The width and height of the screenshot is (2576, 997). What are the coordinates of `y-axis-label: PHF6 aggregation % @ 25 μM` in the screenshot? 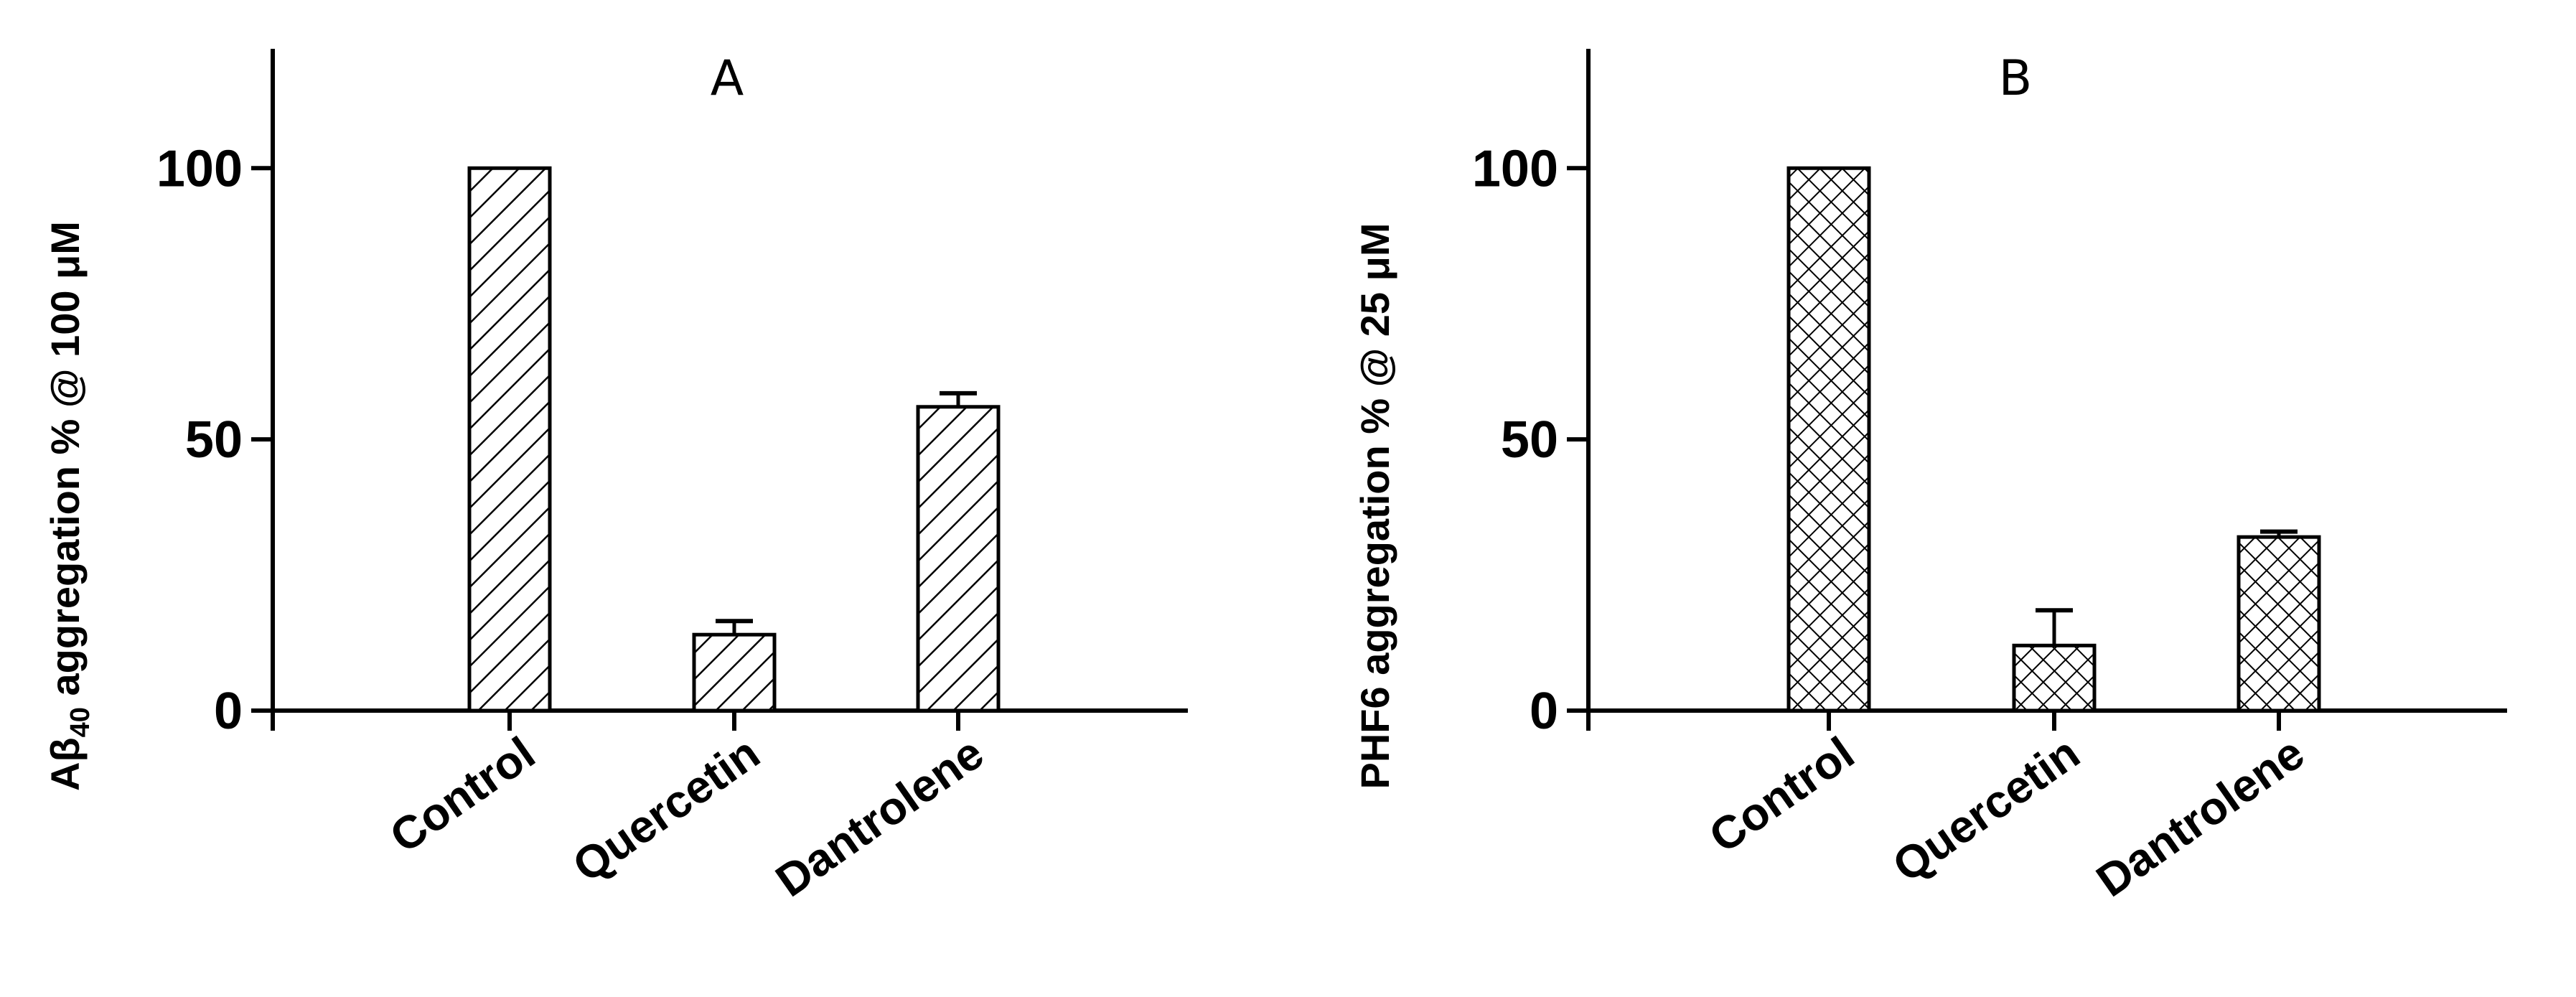 It's located at (1374, 506).